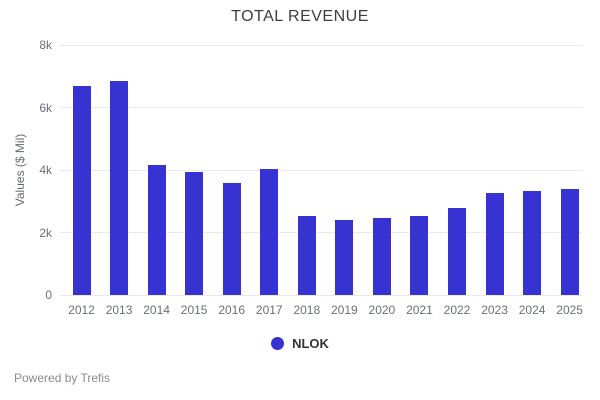 This screenshot has height=400, width=600. I want to click on x-tick-2017: 2017, so click(269, 310).